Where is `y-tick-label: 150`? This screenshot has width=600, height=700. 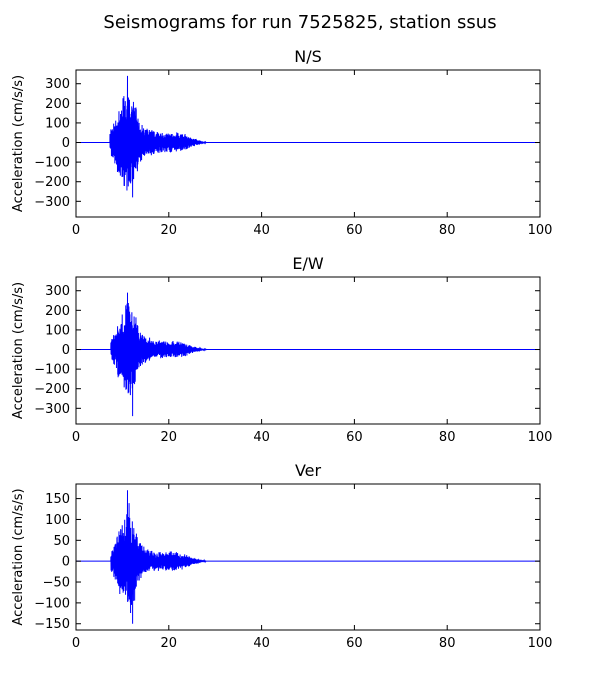
y-tick-label: 150 is located at coordinates (57, 499).